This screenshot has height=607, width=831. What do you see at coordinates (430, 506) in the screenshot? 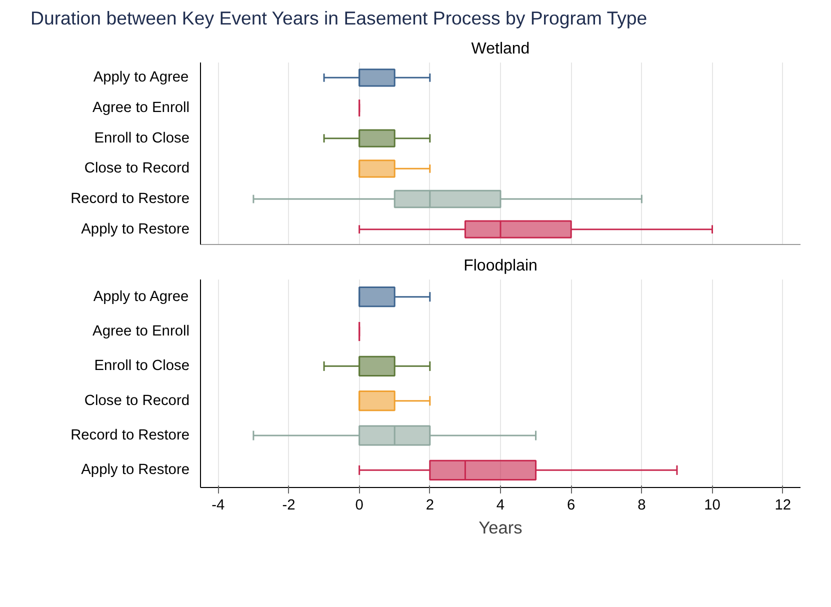
I see `x-tick-label: 2` at bounding box center [430, 506].